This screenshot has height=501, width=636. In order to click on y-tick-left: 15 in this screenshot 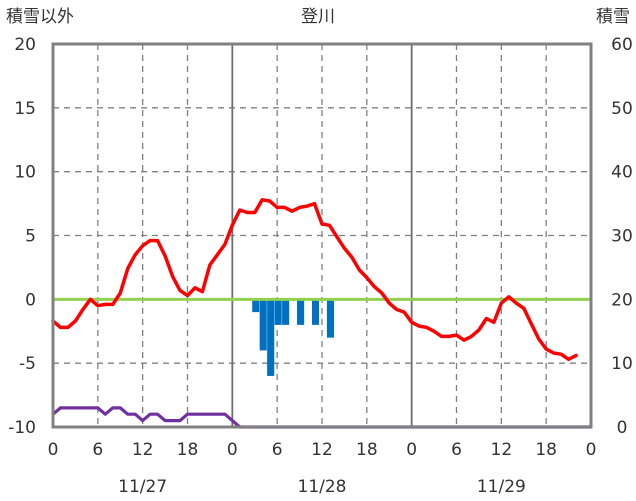, I will do `click(25, 109)`.